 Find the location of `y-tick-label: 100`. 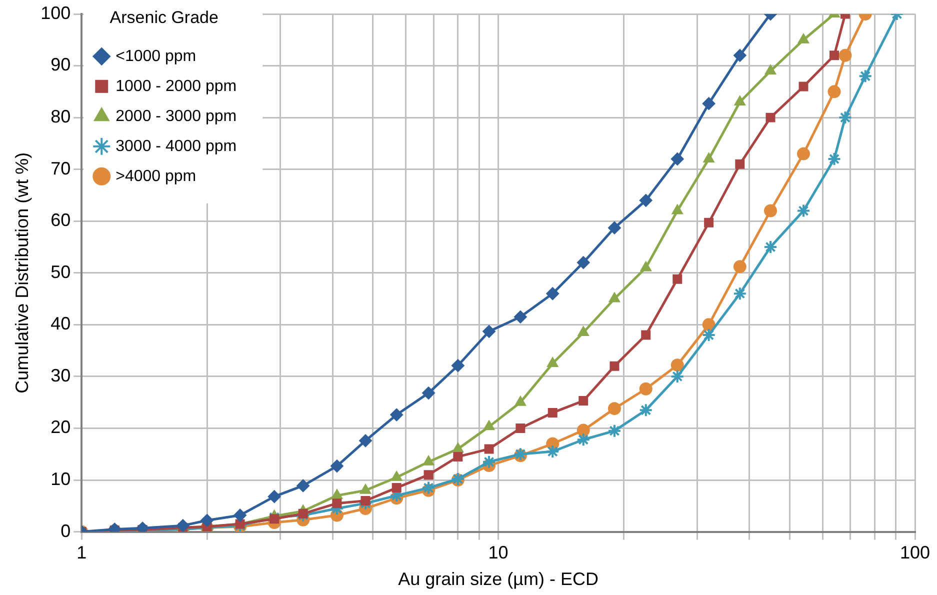

y-tick-label: 100 is located at coordinates (55, 12).